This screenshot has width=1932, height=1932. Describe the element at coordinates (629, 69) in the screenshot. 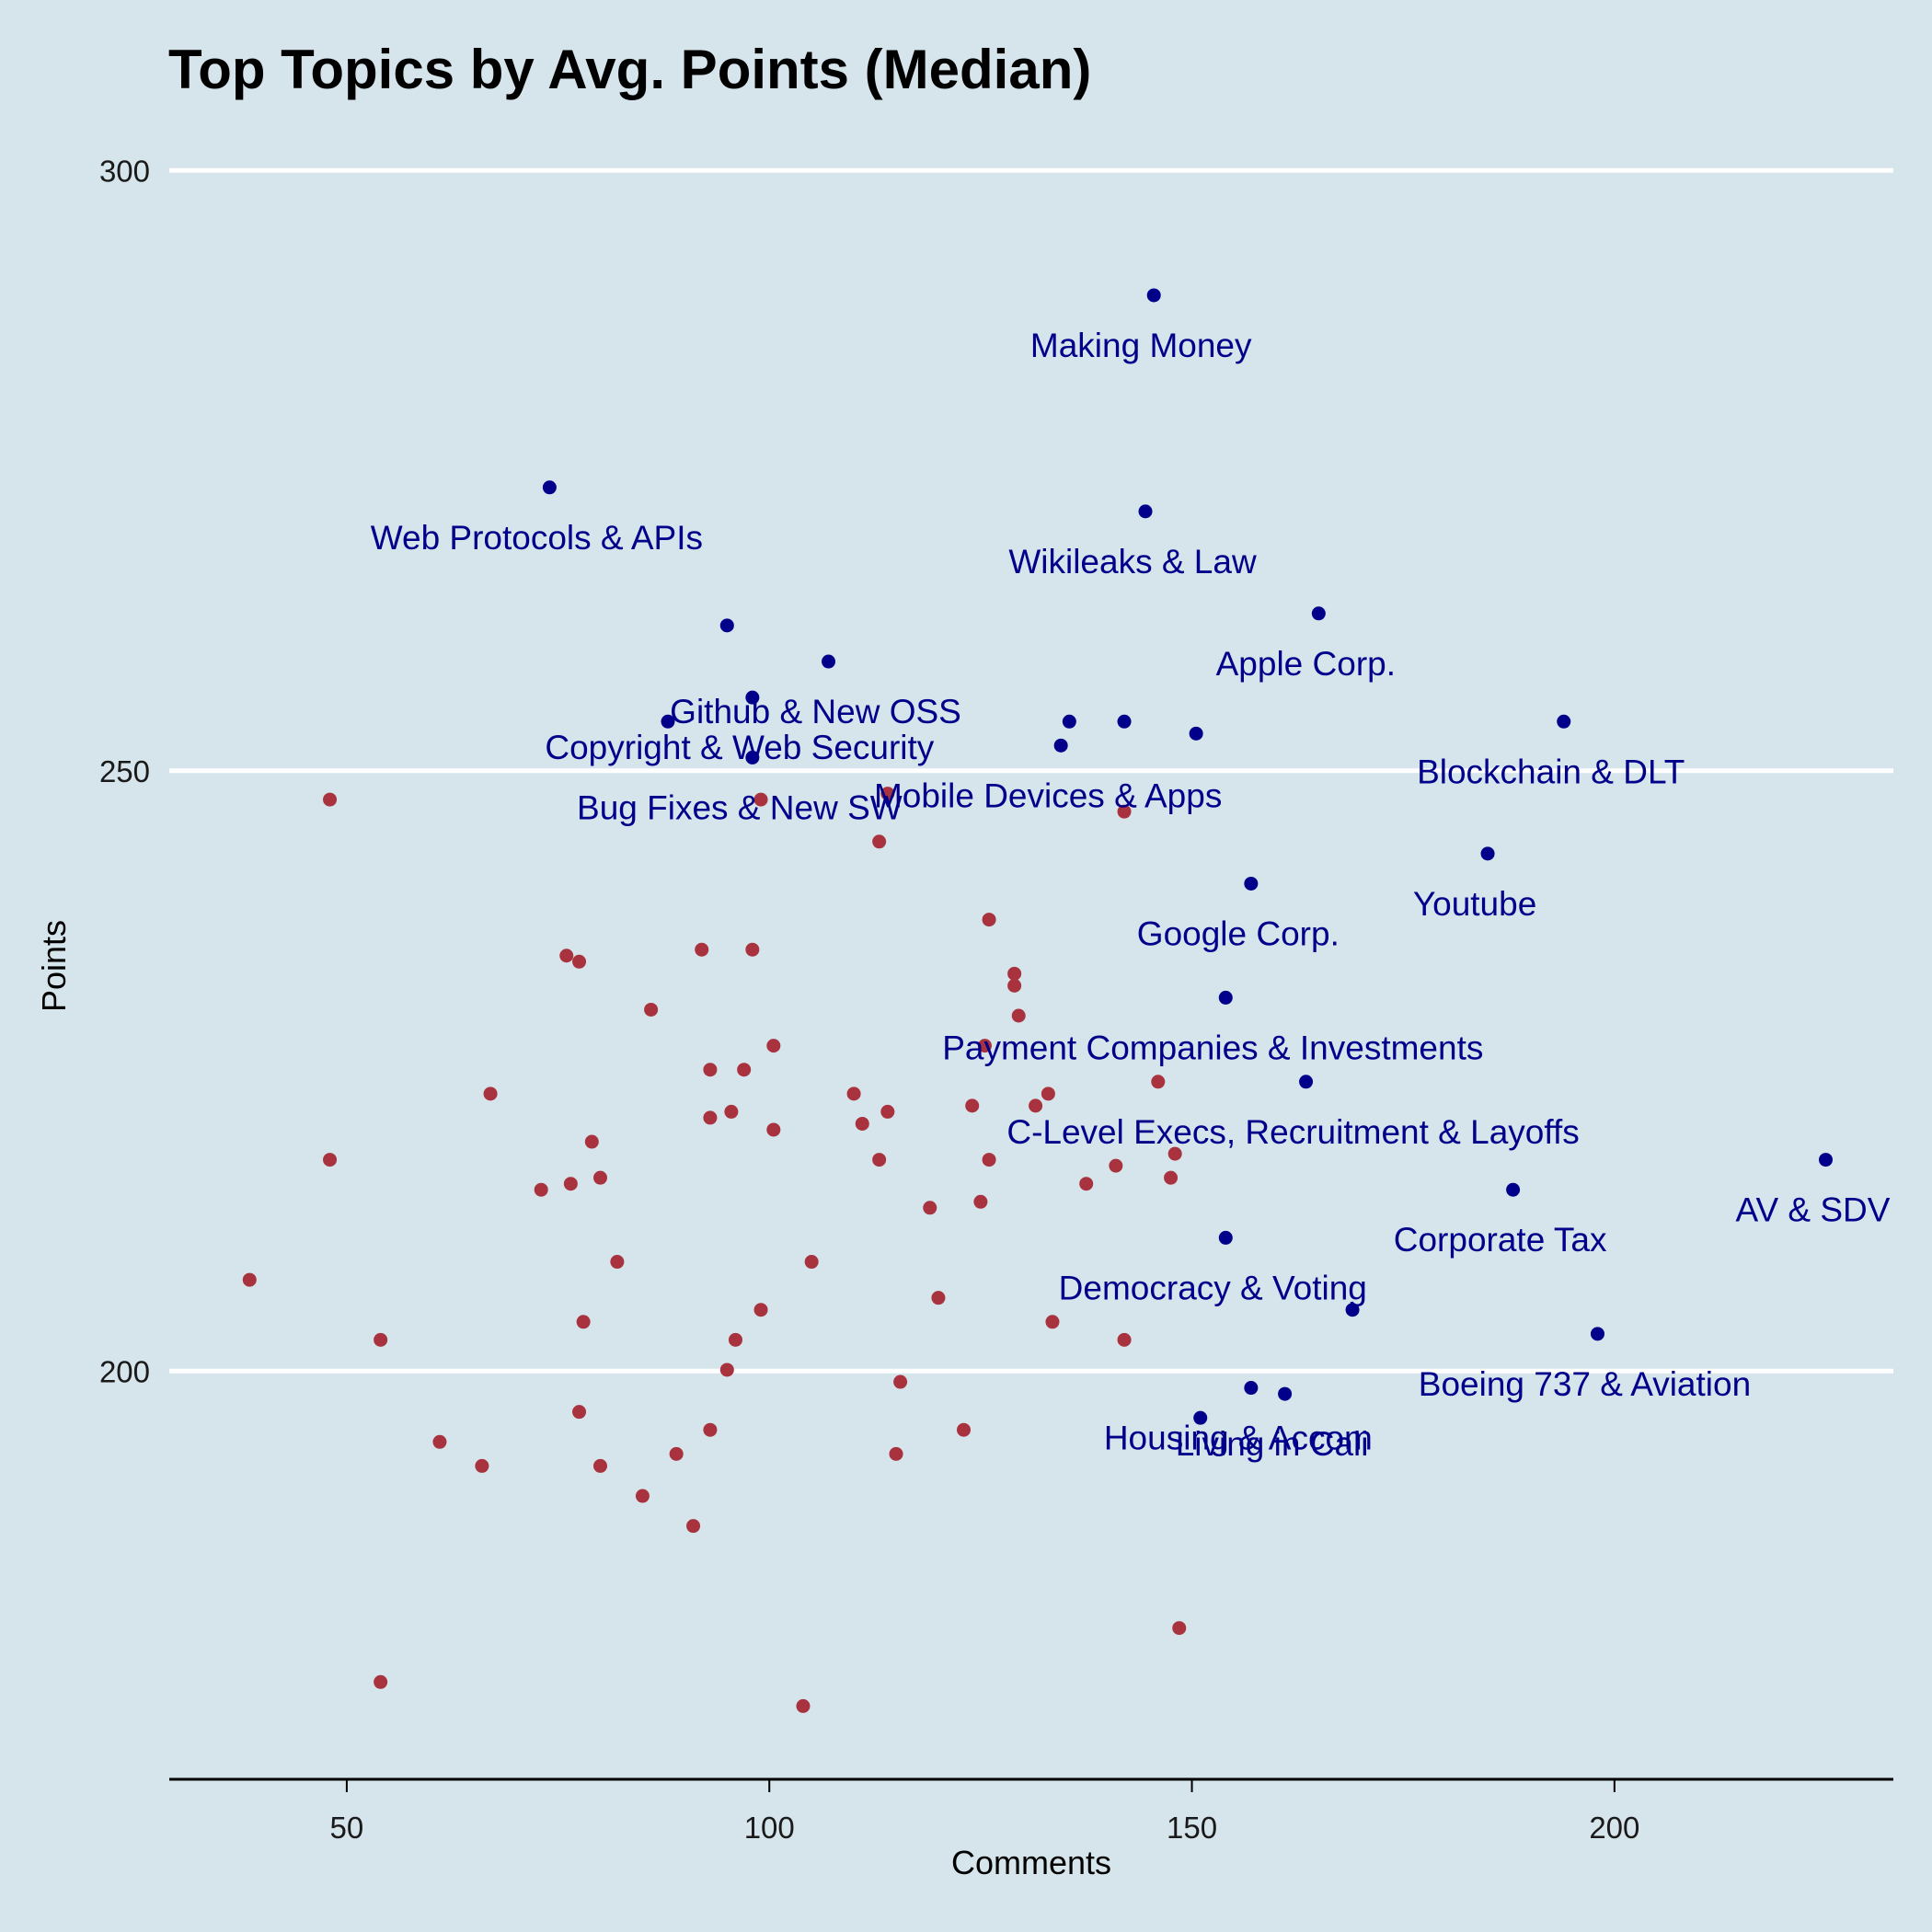

I see `chart-title: Top Topics by Avg. Points (Median)` at that location.